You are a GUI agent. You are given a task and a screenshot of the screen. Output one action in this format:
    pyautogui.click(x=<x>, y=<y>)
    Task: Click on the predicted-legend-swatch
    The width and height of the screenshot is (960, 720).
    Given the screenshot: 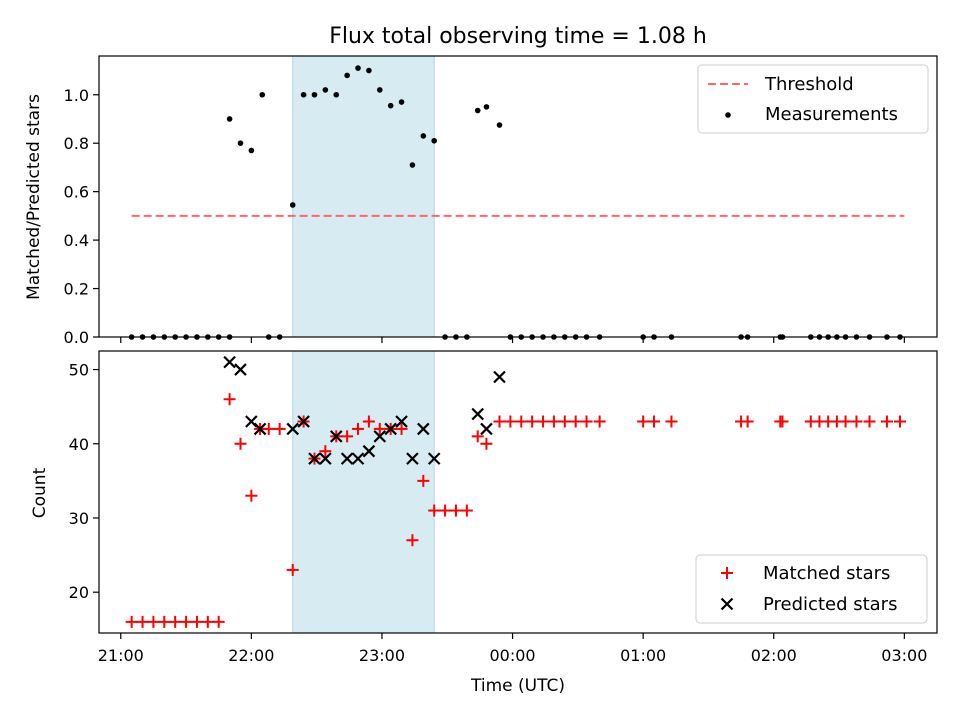 What is the action you would take?
    pyautogui.click(x=727, y=604)
    